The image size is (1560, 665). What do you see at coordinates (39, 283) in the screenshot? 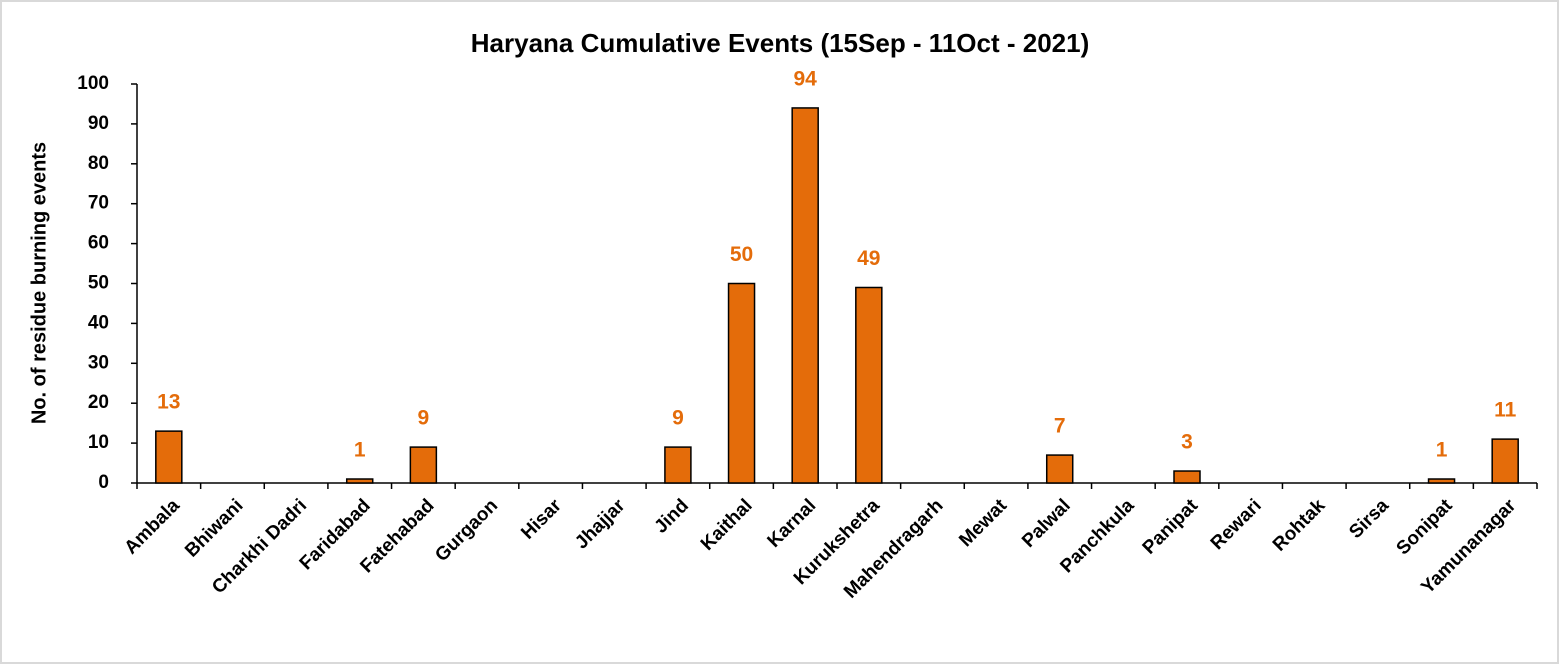
I see `y-axis-label: No. of residue burning events` at bounding box center [39, 283].